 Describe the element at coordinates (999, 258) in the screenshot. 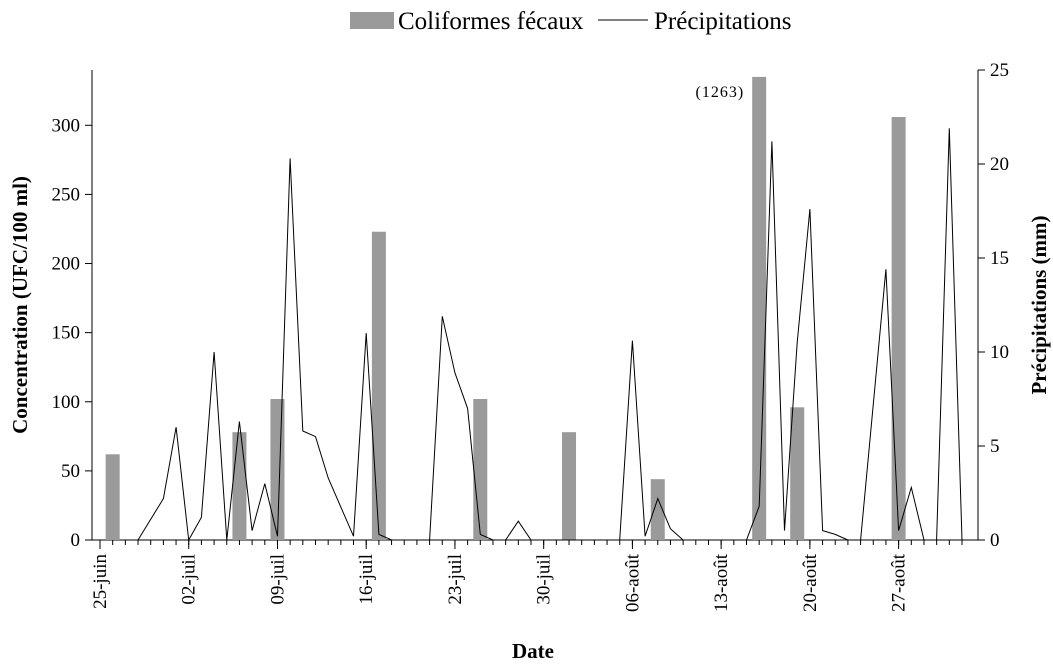

I see `y-right-tick-label: 15` at that location.